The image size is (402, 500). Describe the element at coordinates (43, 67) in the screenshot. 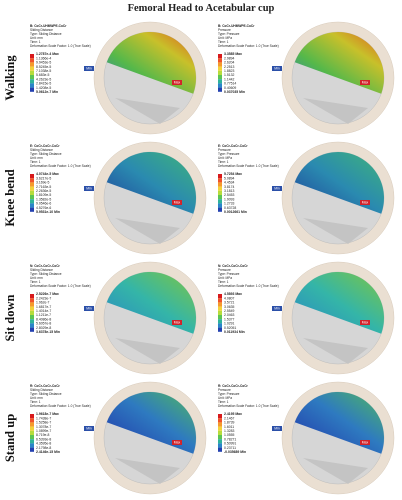

I see `legend-value: 8.5245e-5` at that location.